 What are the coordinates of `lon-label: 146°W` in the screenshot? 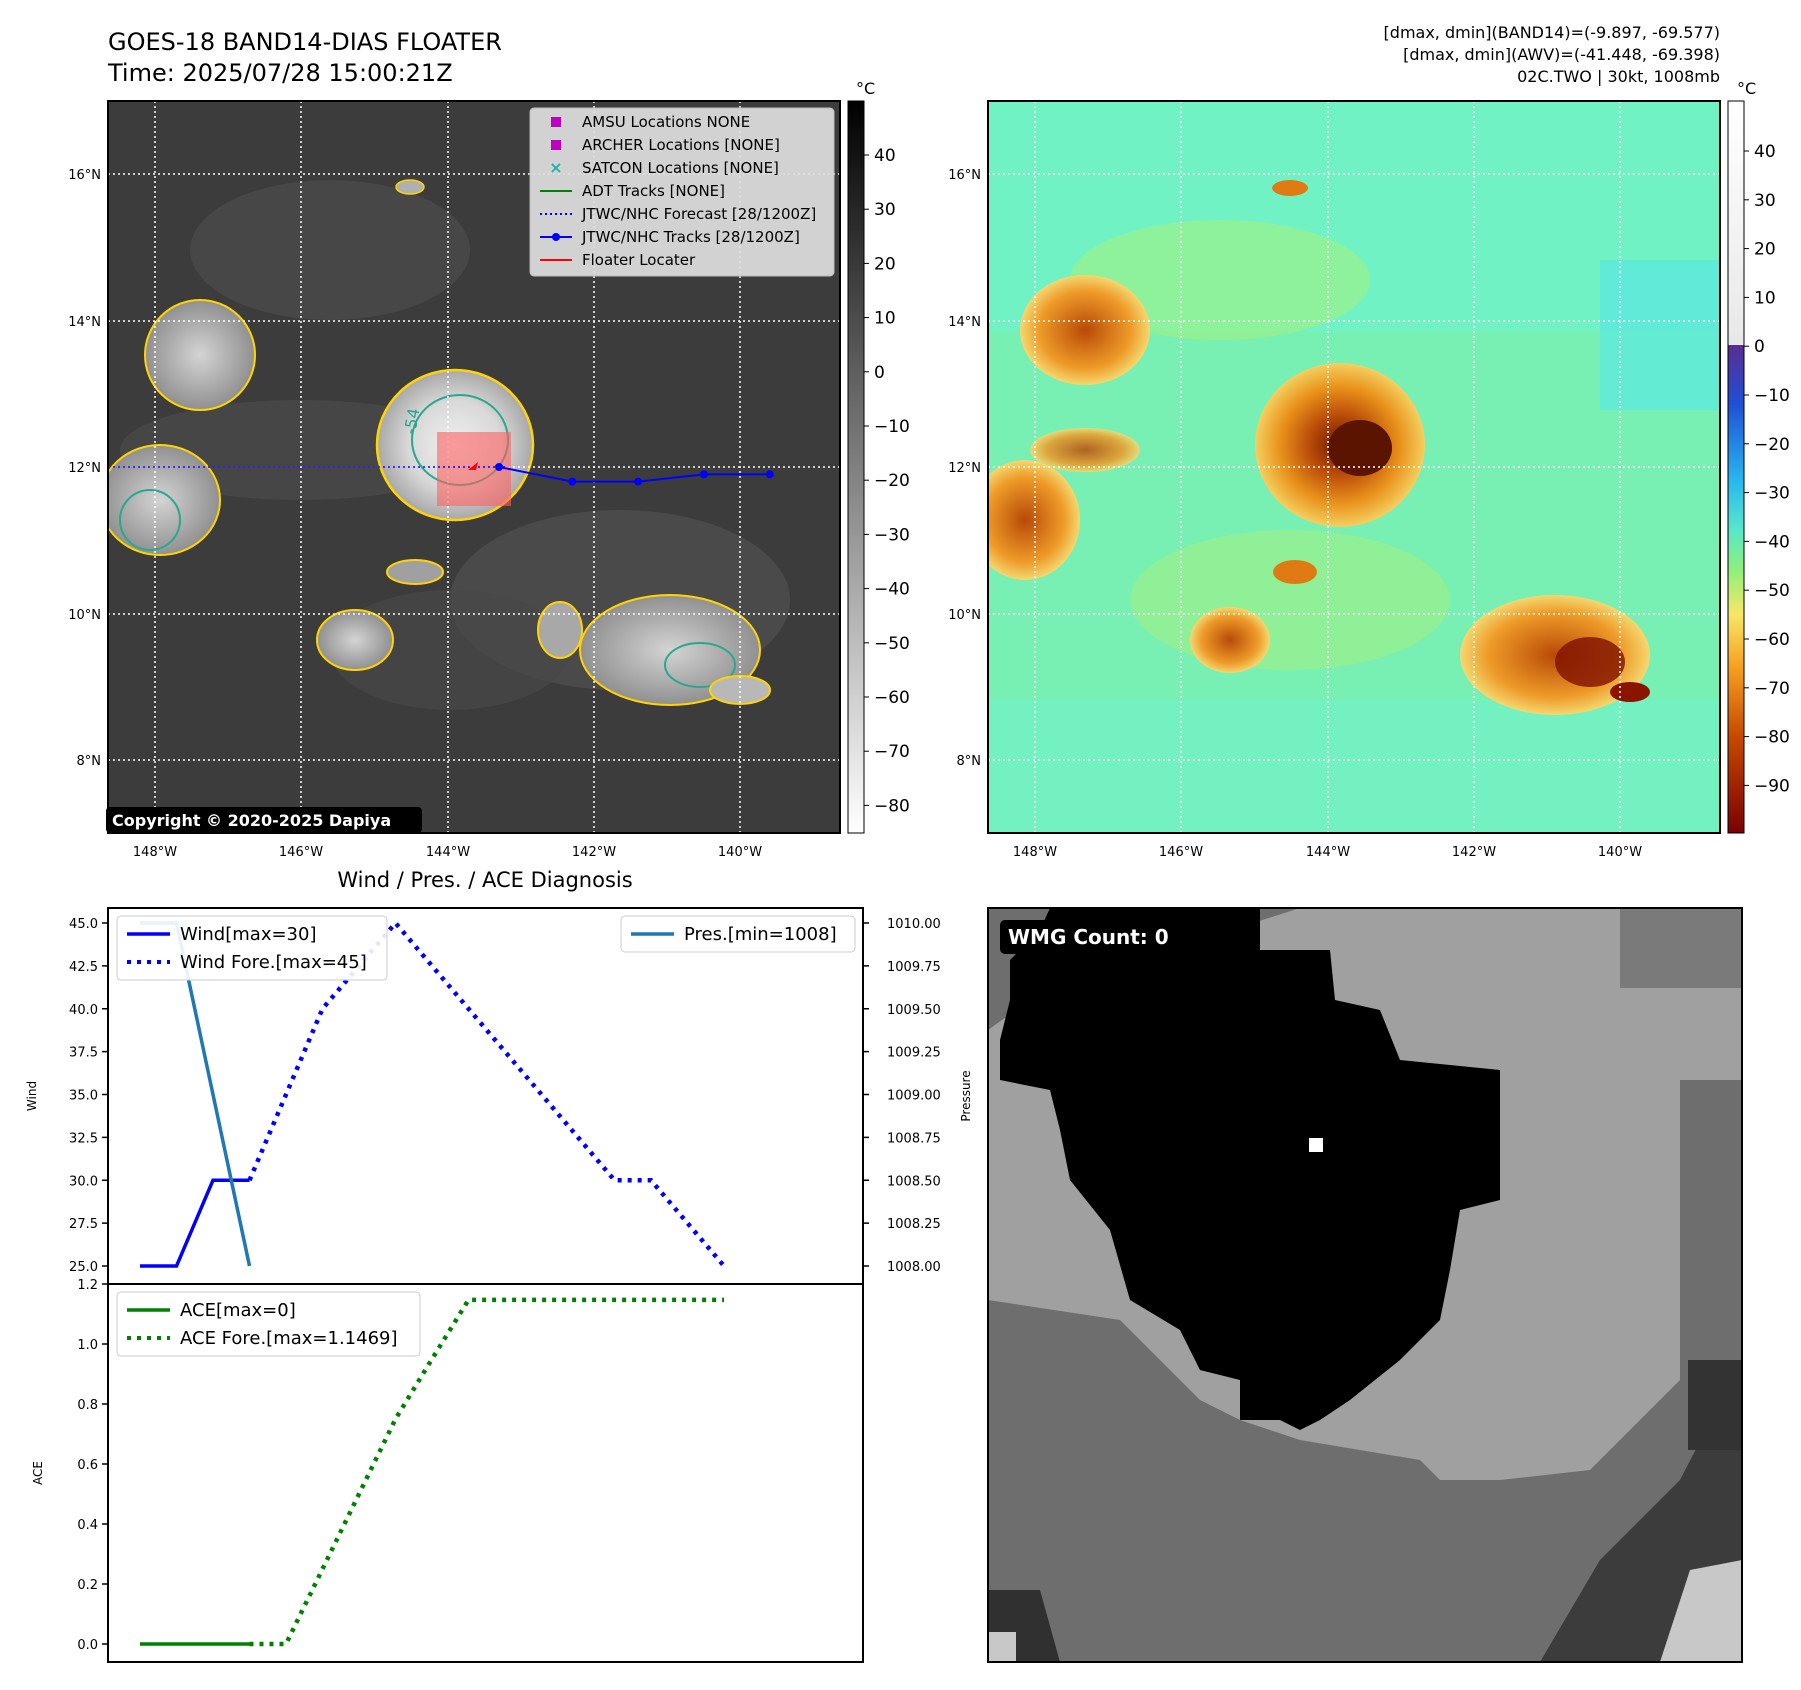 It's located at (301, 852).